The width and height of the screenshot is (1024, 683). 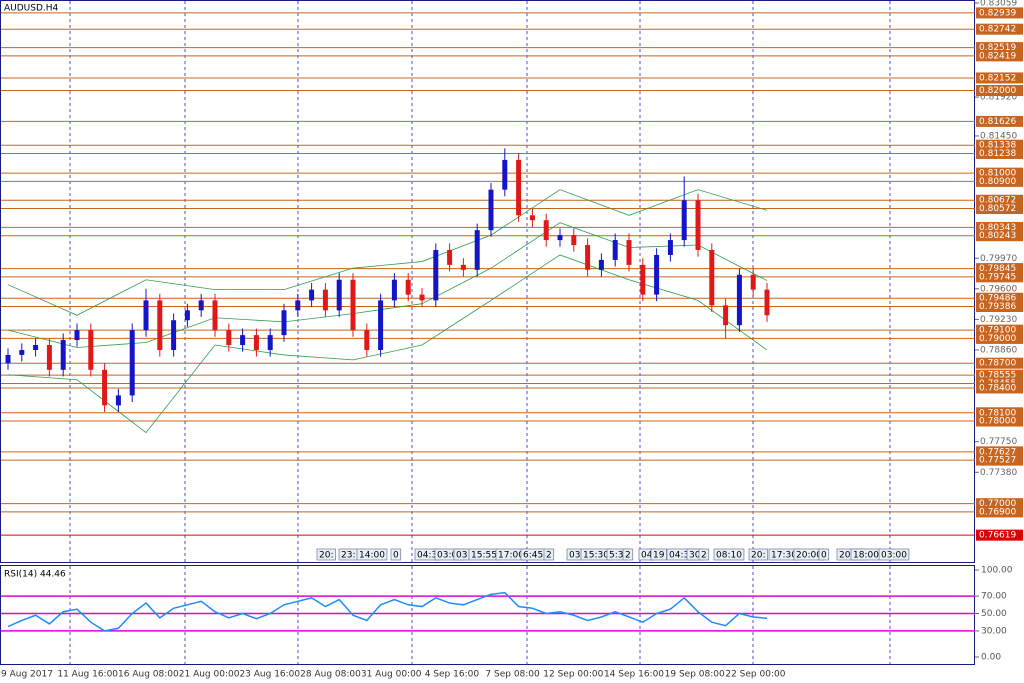 What do you see at coordinates (647, 556) in the screenshot?
I see `time-tag: 04` at bounding box center [647, 556].